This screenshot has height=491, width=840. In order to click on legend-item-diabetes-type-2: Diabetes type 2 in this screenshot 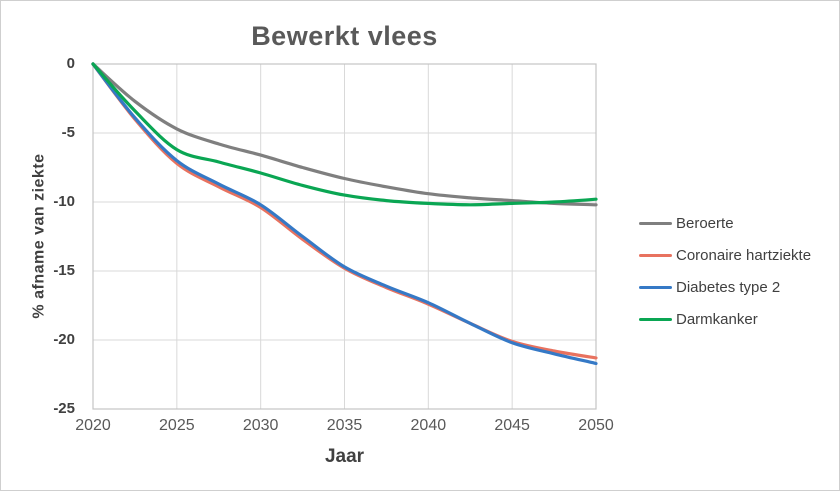, I will do `click(725, 287)`.